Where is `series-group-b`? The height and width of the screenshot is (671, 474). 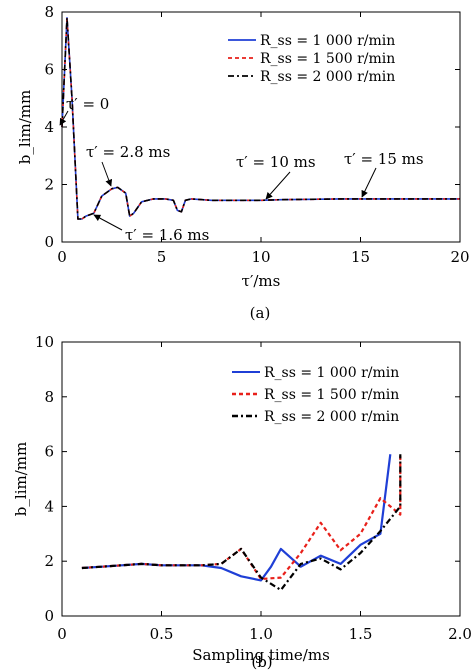 series-group-b is located at coordinates (241, 523).